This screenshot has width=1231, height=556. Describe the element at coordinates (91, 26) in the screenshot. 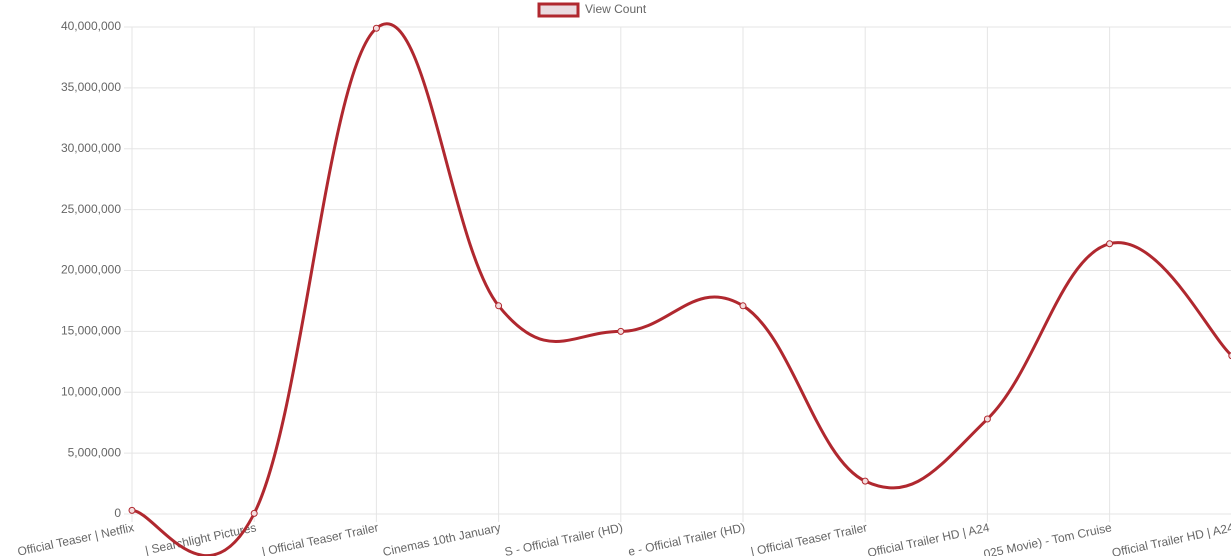

I see `y-tick-label: 40,000,000` at that location.